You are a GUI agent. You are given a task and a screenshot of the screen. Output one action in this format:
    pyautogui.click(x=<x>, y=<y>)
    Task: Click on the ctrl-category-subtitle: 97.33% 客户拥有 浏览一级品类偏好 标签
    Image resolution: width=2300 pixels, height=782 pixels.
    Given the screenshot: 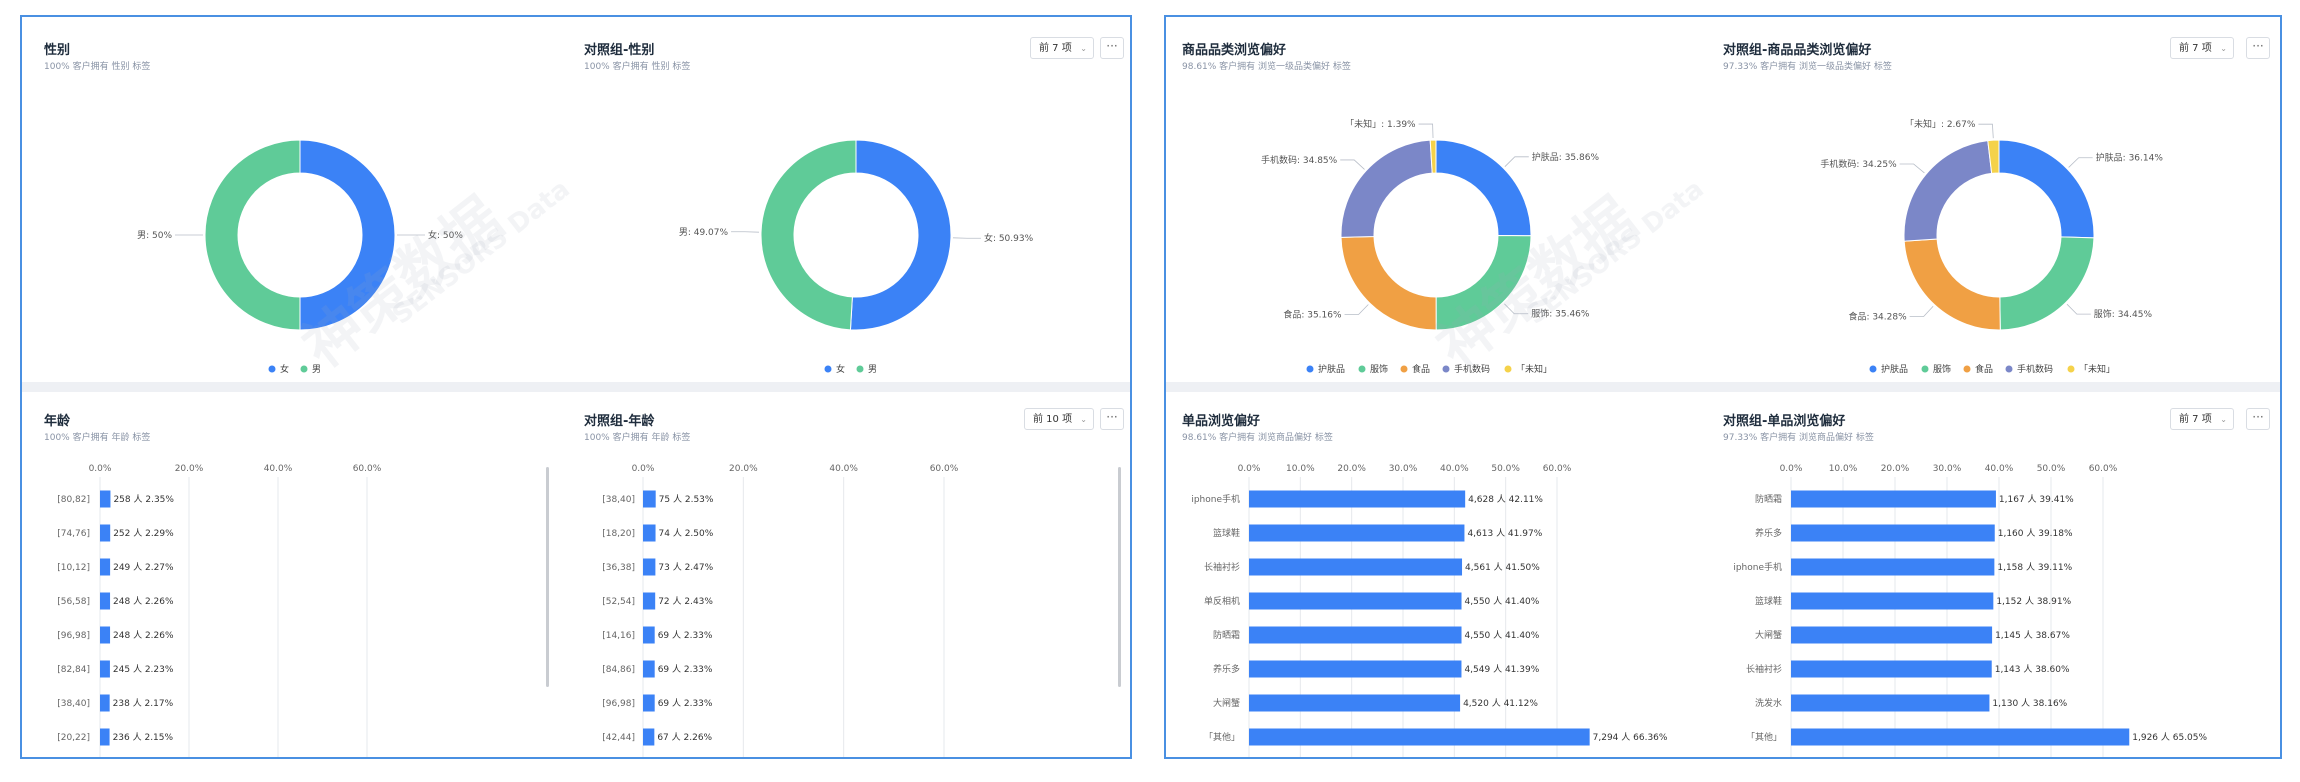 What is the action you would take?
    pyautogui.click(x=1807, y=67)
    